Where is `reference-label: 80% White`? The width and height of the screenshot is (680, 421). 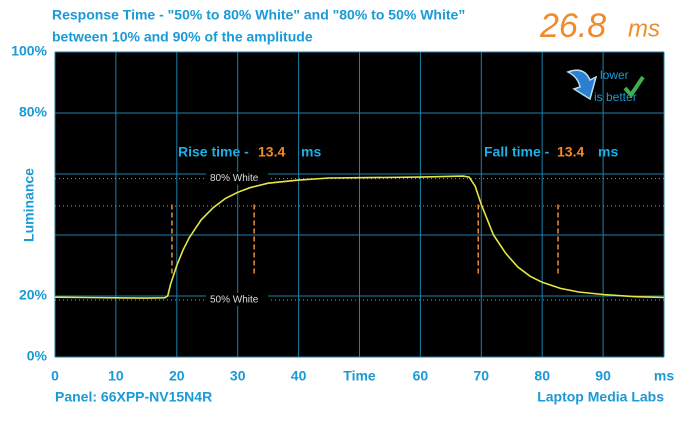 reference-label: 80% White is located at coordinates (234, 178).